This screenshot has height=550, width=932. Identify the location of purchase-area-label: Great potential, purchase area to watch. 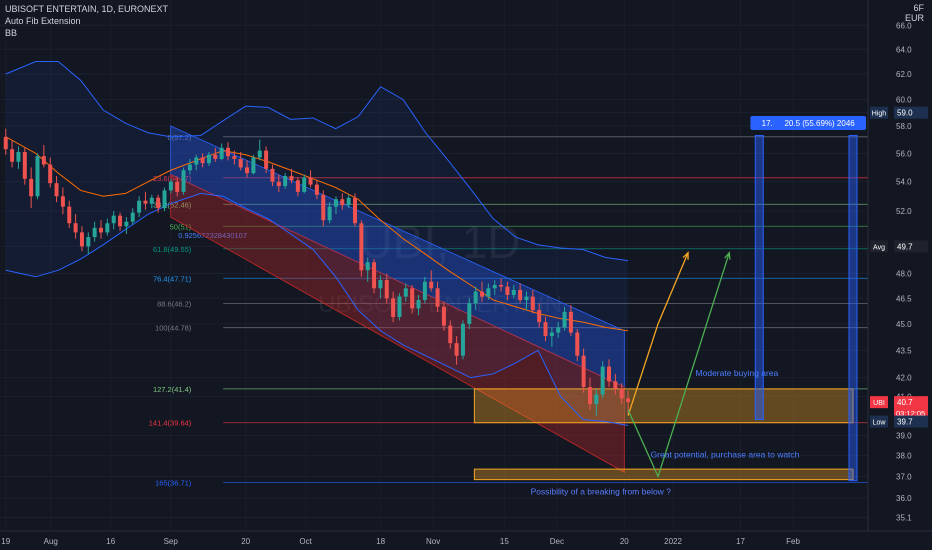
(725, 455).